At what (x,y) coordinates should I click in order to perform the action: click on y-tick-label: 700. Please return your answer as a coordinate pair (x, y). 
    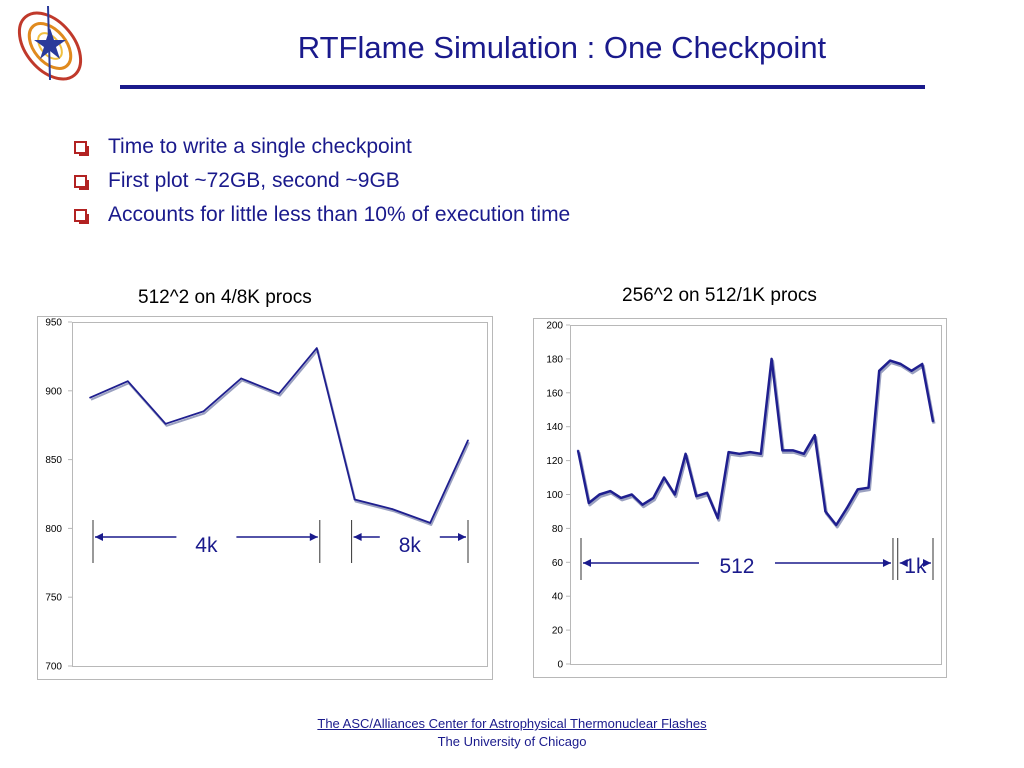
    Looking at the image, I should click on (53, 667).